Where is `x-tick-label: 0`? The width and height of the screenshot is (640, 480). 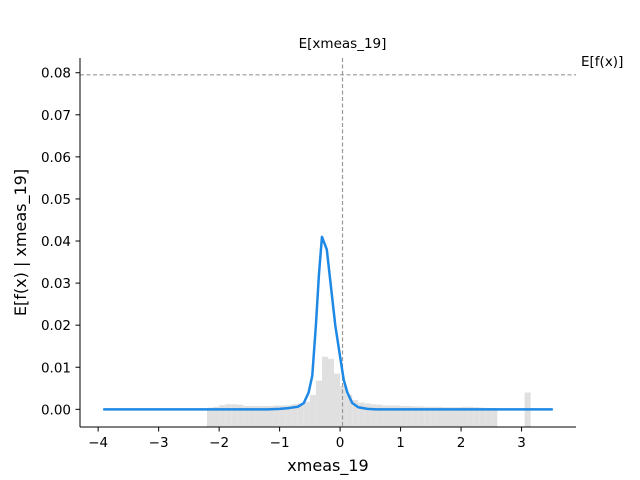
x-tick-label: 0 is located at coordinates (340, 443).